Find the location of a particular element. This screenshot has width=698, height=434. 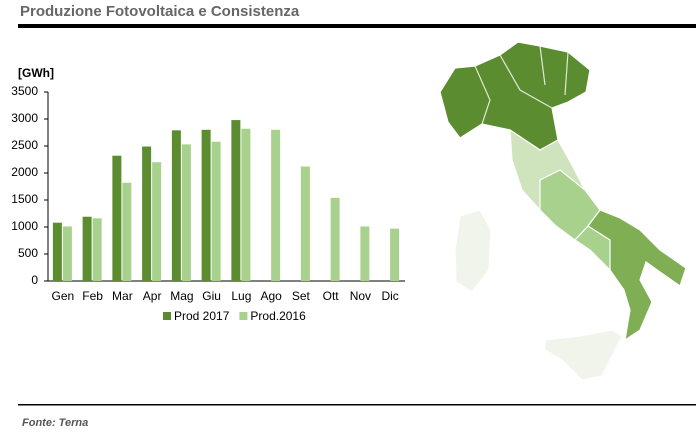

page-title: Produzione Fotovoltaica e Consistenza is located at coordinates (160, 11).